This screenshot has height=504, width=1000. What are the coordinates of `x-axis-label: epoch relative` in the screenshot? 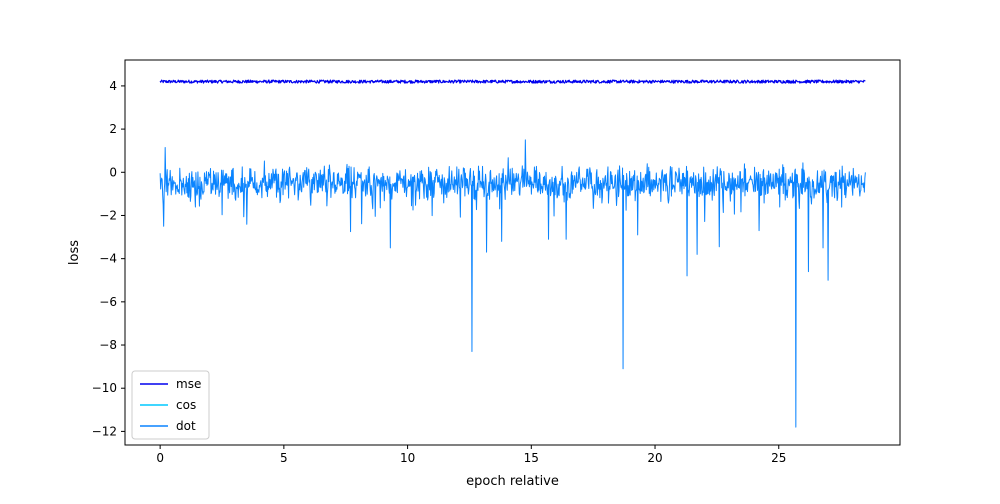 It's located at (512, 481).